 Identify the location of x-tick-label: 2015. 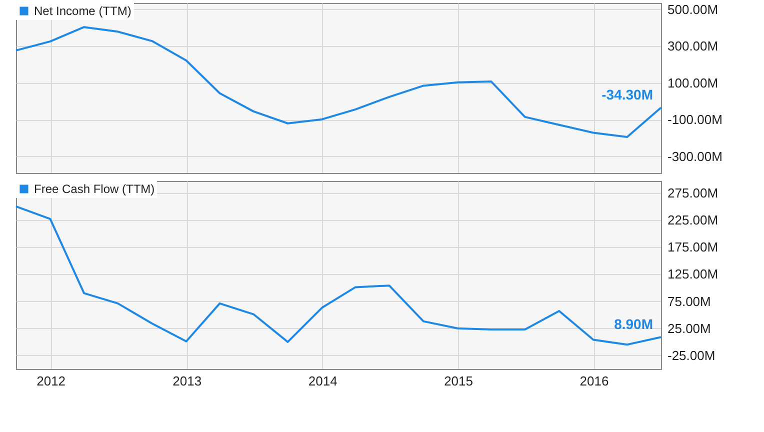
(458, 381).